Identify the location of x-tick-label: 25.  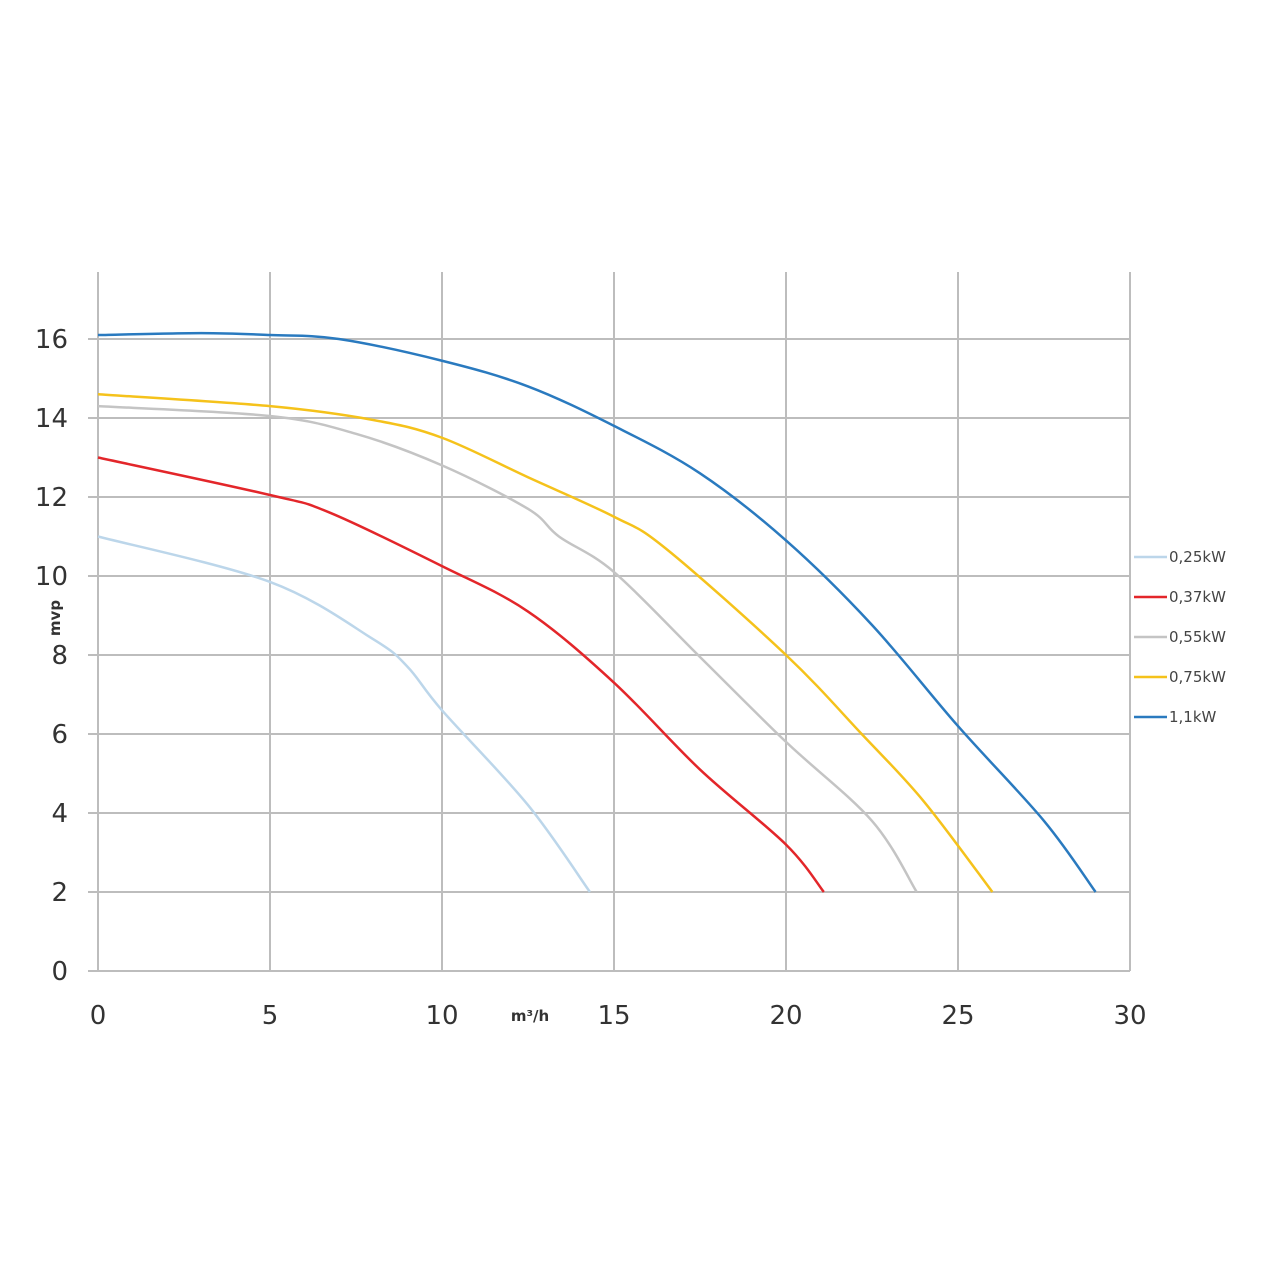
(957, 1016).